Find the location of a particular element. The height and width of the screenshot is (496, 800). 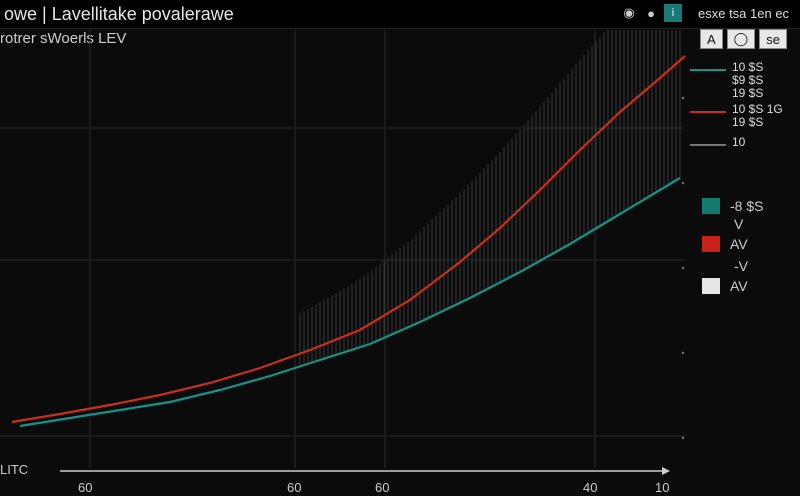

legend-item-teal: 10 $S $9 $S 19 $S is located at coordinates (726, 80).